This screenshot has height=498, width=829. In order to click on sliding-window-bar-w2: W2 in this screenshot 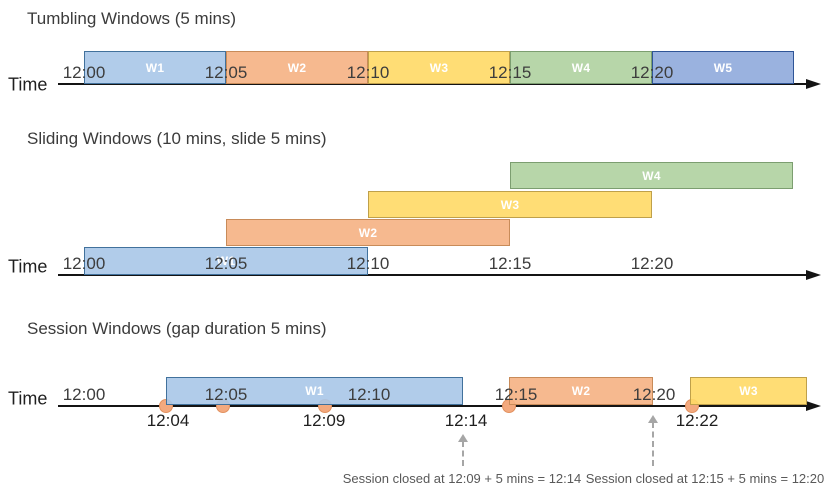, I will do `click(368, 232)`.